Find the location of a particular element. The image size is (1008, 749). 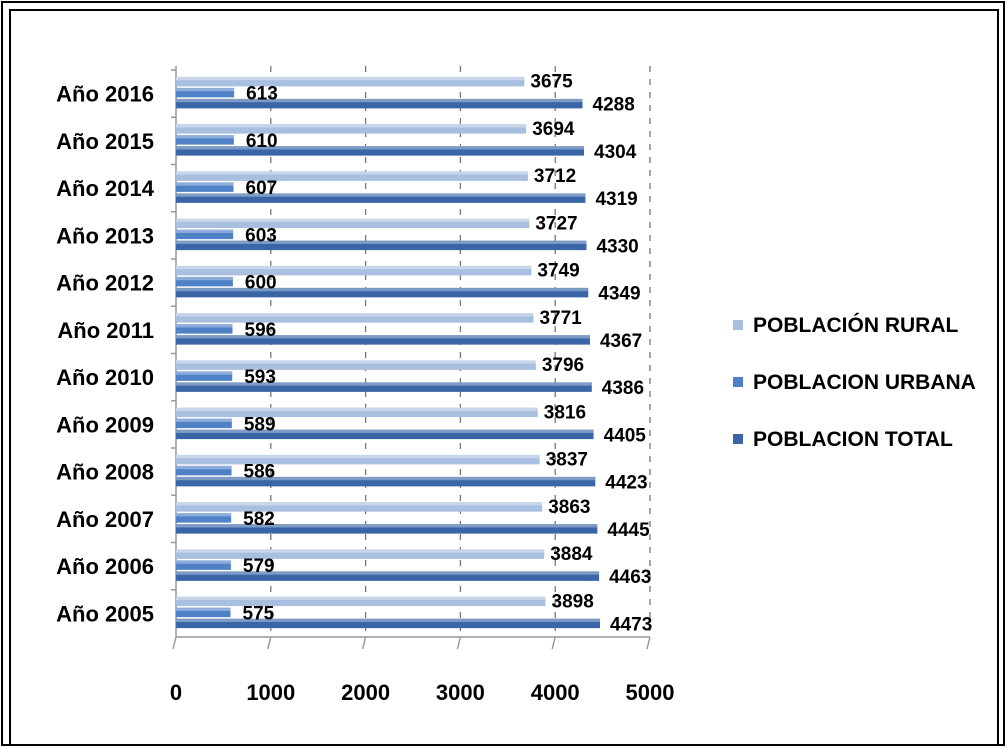

bar-poblacion-total-ano-2006 is located at coordinates (388, 576).